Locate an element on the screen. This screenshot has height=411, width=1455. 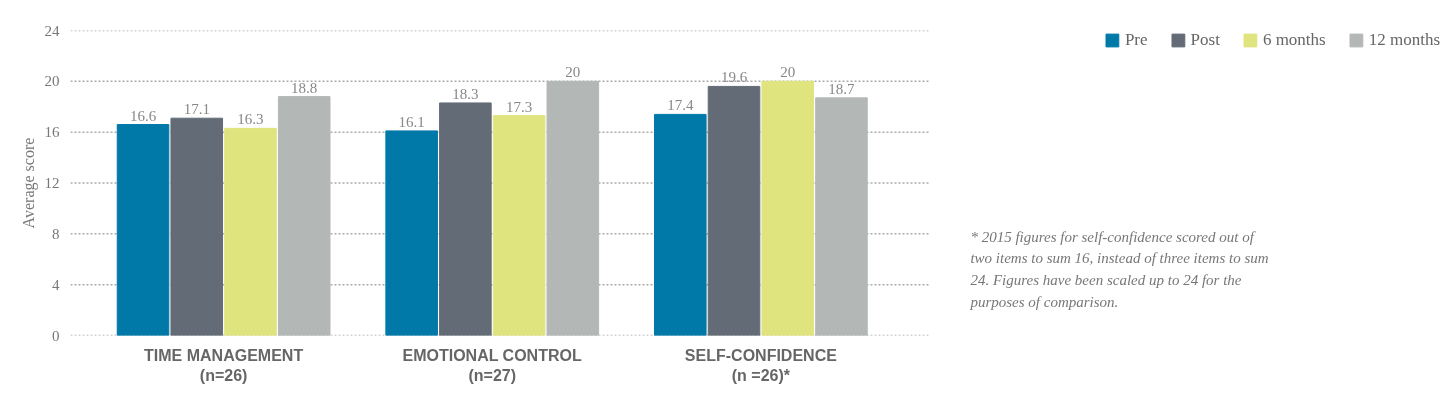
y-tick-label: 8 is located at coordinates (56, 233).